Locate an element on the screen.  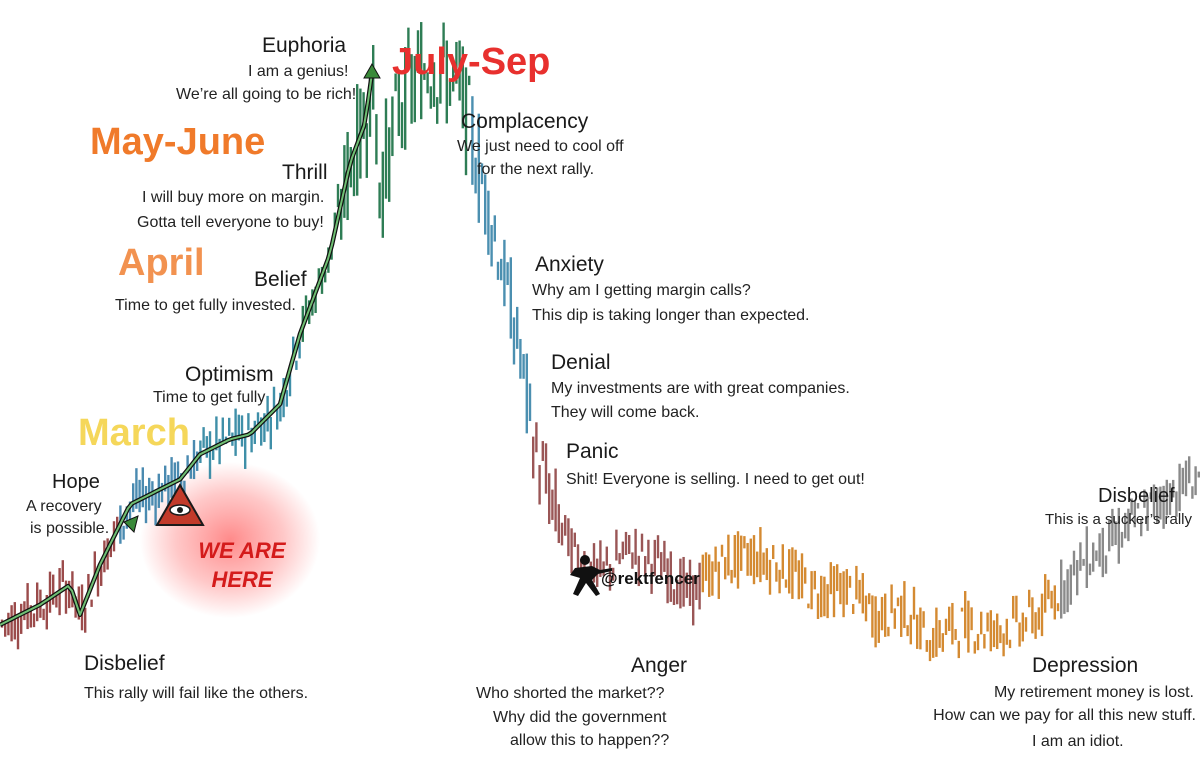
month-april-label: April is located at coordinates (161, 263).